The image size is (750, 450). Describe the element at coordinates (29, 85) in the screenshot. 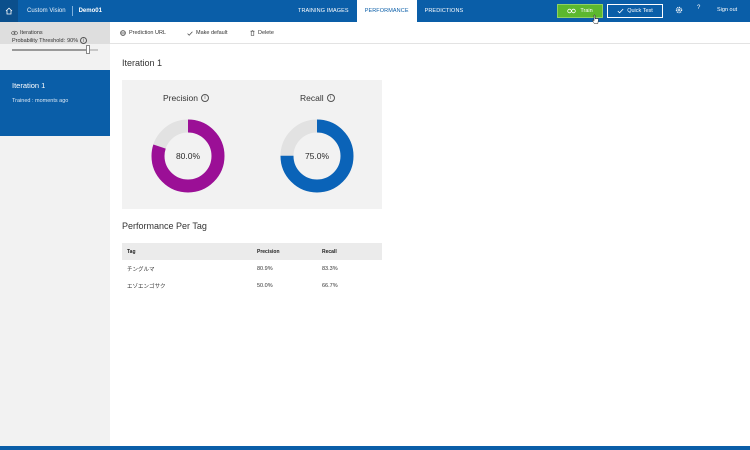

I see `iteration-title: Iteration 1` at that location.